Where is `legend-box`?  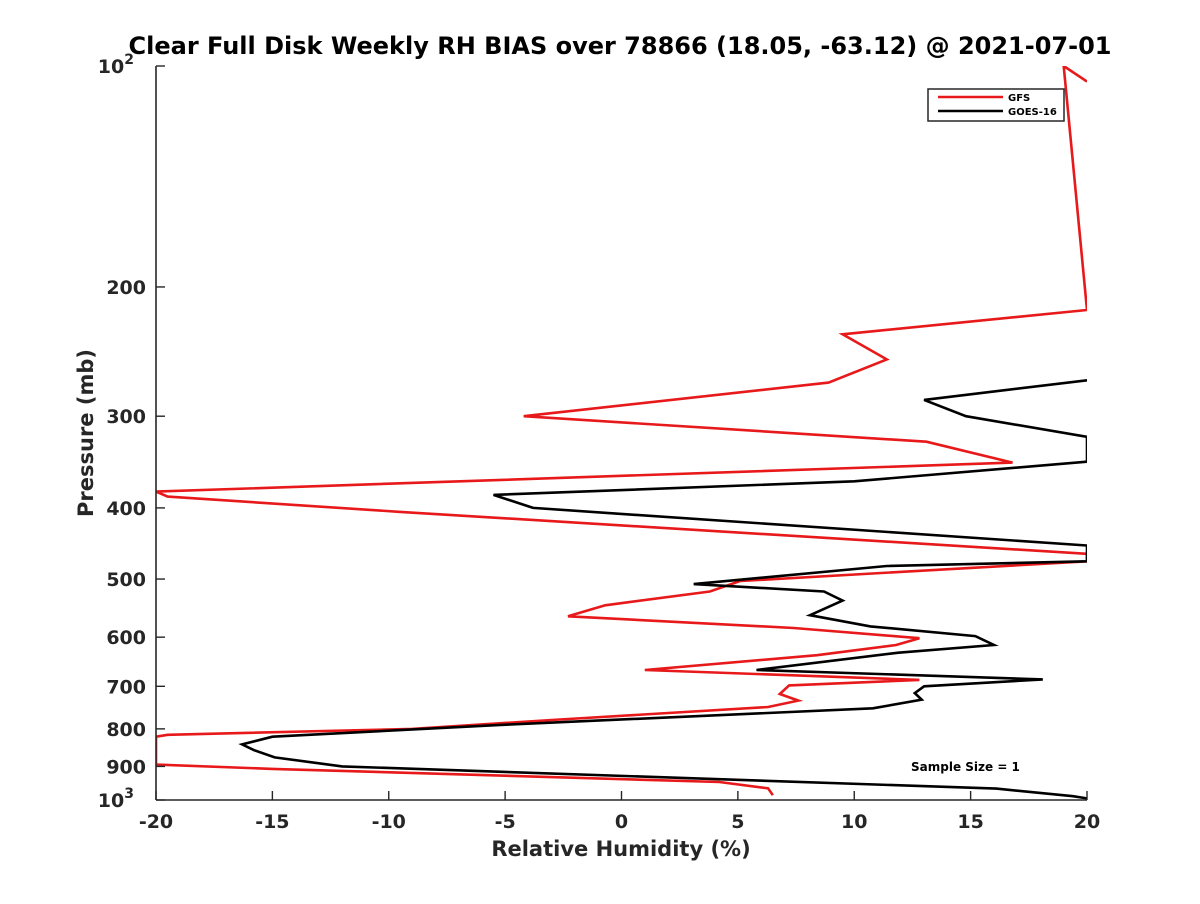
legend-box is located at coordinates (996, 105).